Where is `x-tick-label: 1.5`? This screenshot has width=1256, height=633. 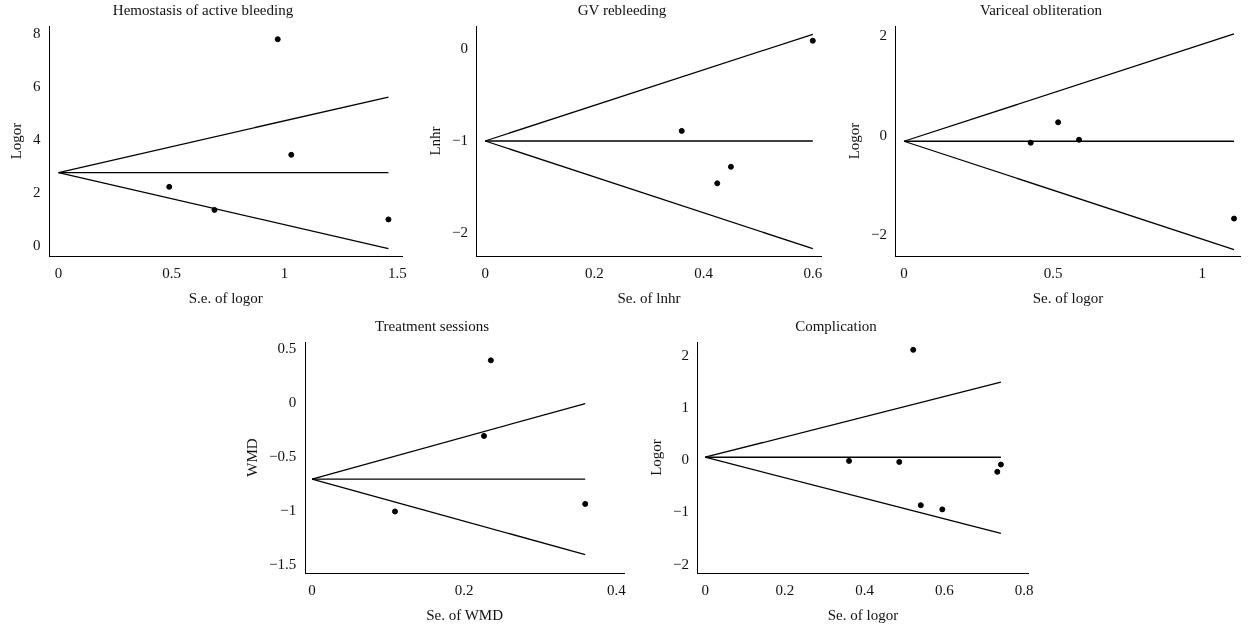 x-tick-label: 1.5 is located at coordinates (397, 272).